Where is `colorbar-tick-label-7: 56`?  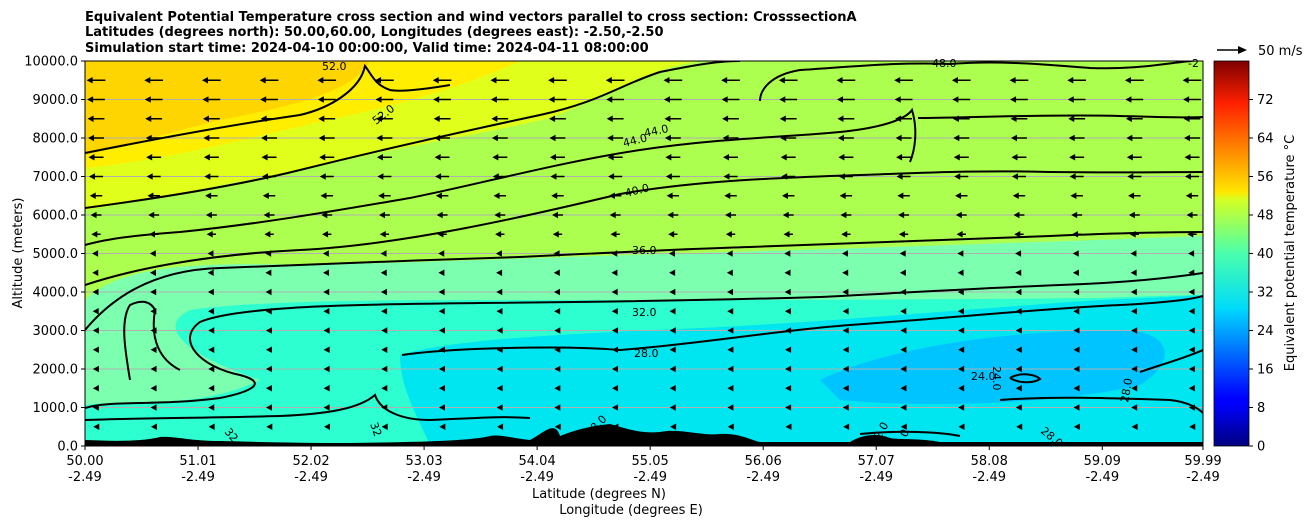
colorbar-tick-label-7: 56 is located at coordinates (1265, 177).